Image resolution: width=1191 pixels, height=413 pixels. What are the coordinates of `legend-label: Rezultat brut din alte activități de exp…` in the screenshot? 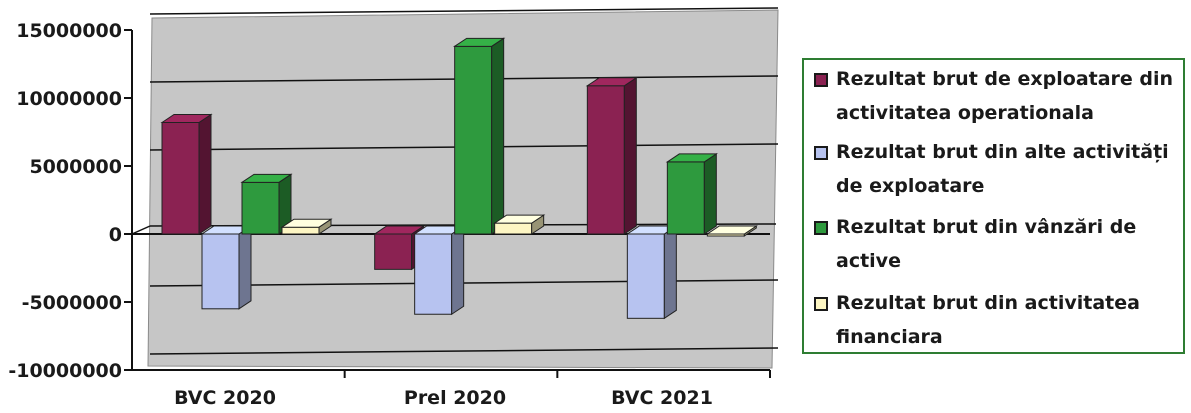 It's located at (1002, 169).